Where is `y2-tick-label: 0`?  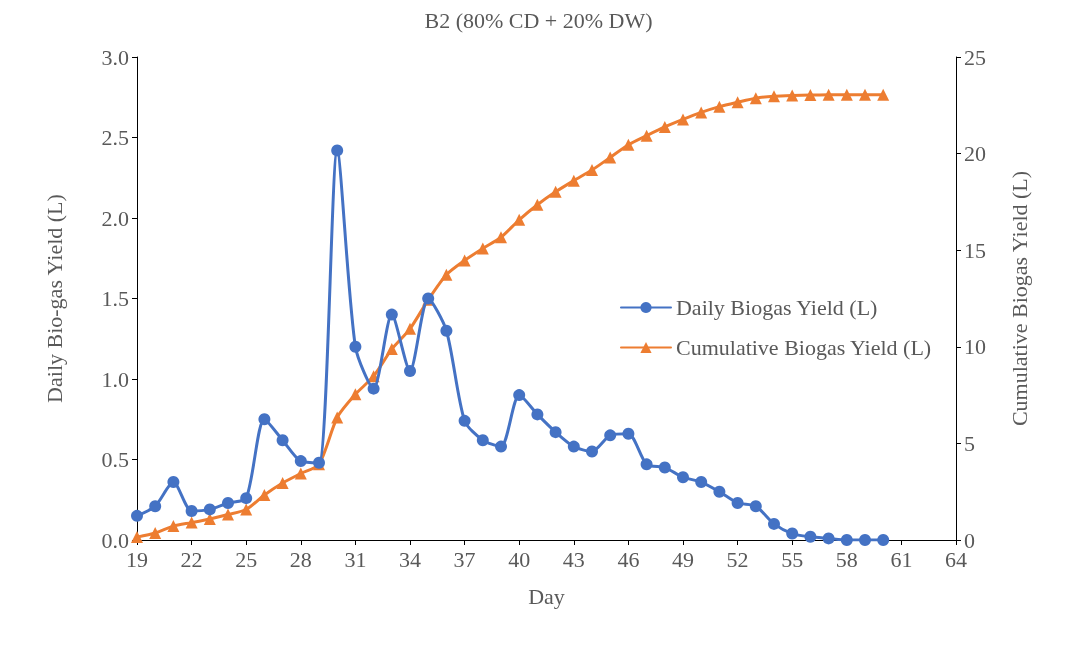 y2-tick-label: 0 is located at coordinates (969, 540).